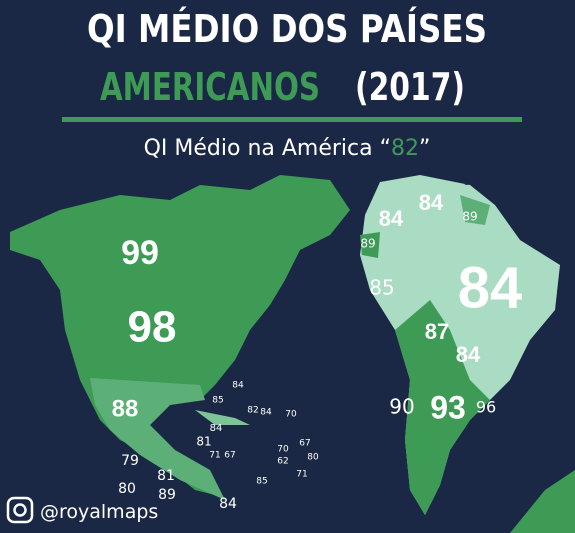 The height and width of the screenshot is (533, 575). What do you see at coordinates (401, 407) in the screenshot?
I see `country-label: 90` at bounding box center [401, 407].